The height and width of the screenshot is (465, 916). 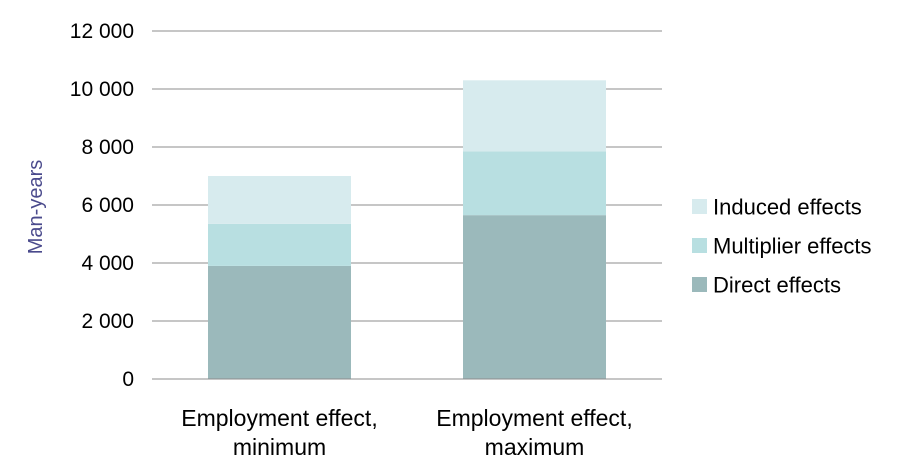 I want to click on x-category-label: maximum, so click(x=535, y=447).